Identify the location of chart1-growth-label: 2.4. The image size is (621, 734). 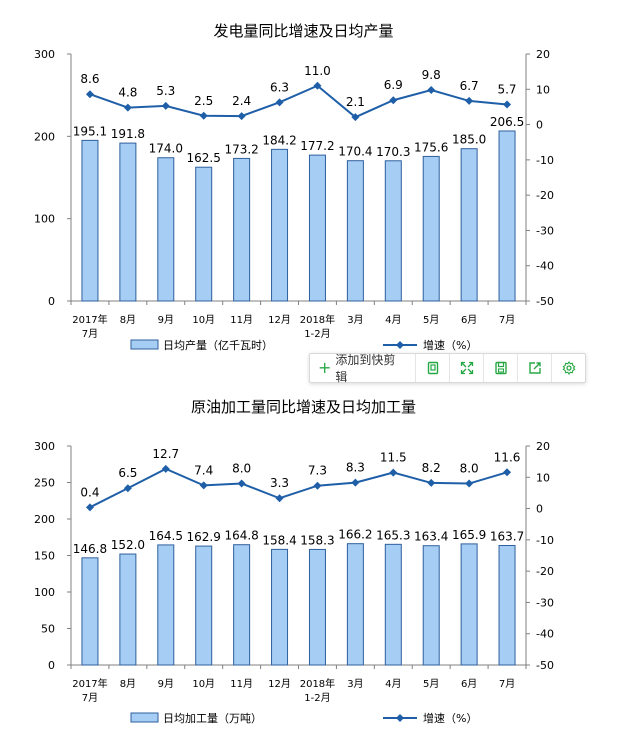
(241, 101).